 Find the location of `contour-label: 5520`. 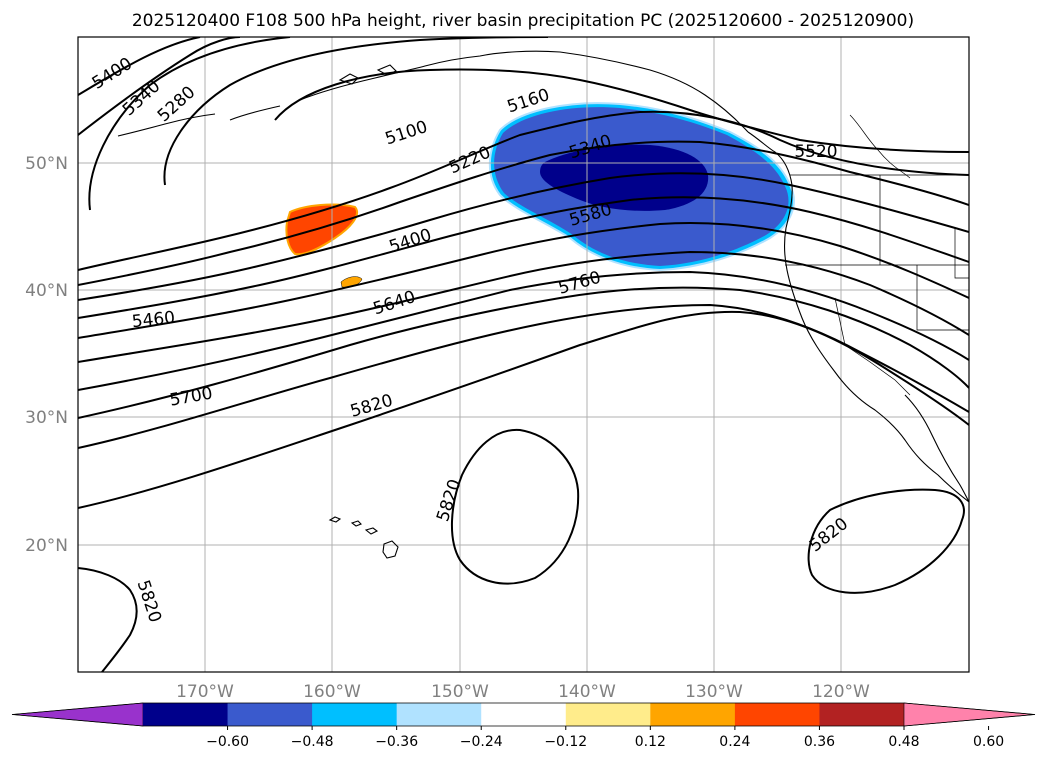

contour-label: 5520 is located at coordinates (815, 152).